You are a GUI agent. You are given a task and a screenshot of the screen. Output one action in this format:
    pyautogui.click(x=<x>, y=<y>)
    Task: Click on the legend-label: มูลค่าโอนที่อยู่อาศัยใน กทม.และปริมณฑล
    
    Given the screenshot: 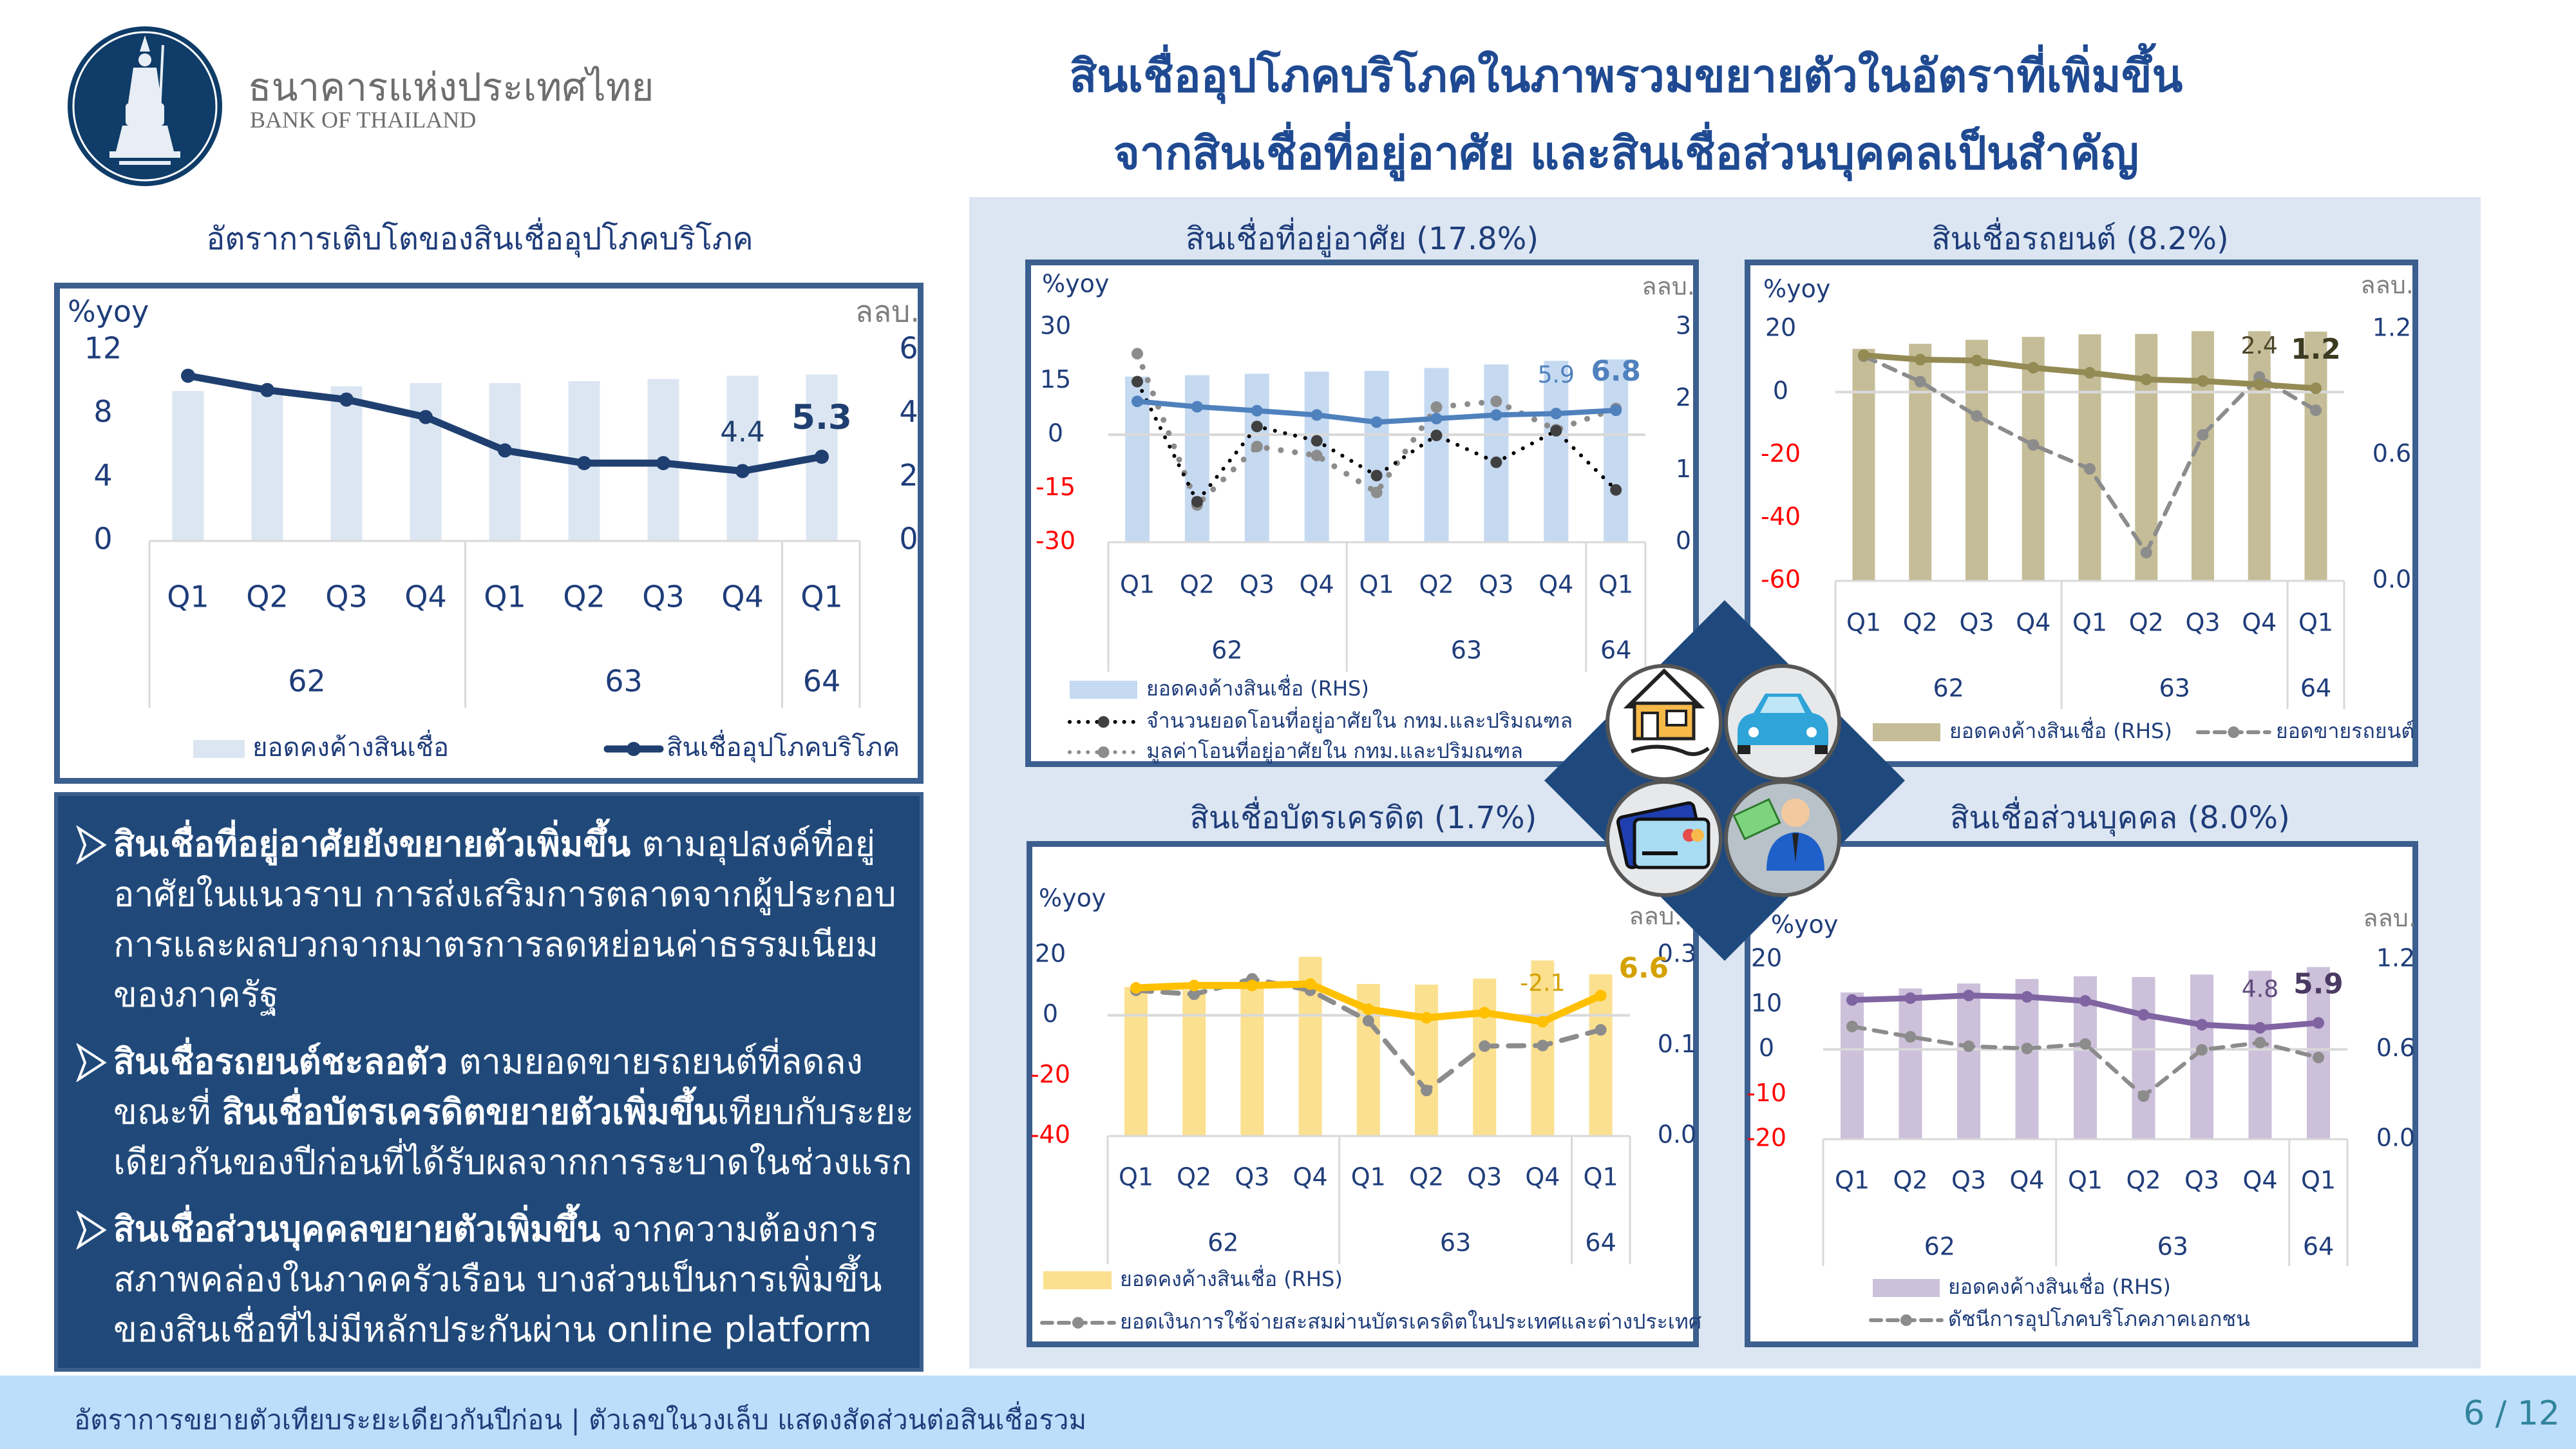 What is the action you would take?
    pyautogui.click(x=1335, y=750)
    